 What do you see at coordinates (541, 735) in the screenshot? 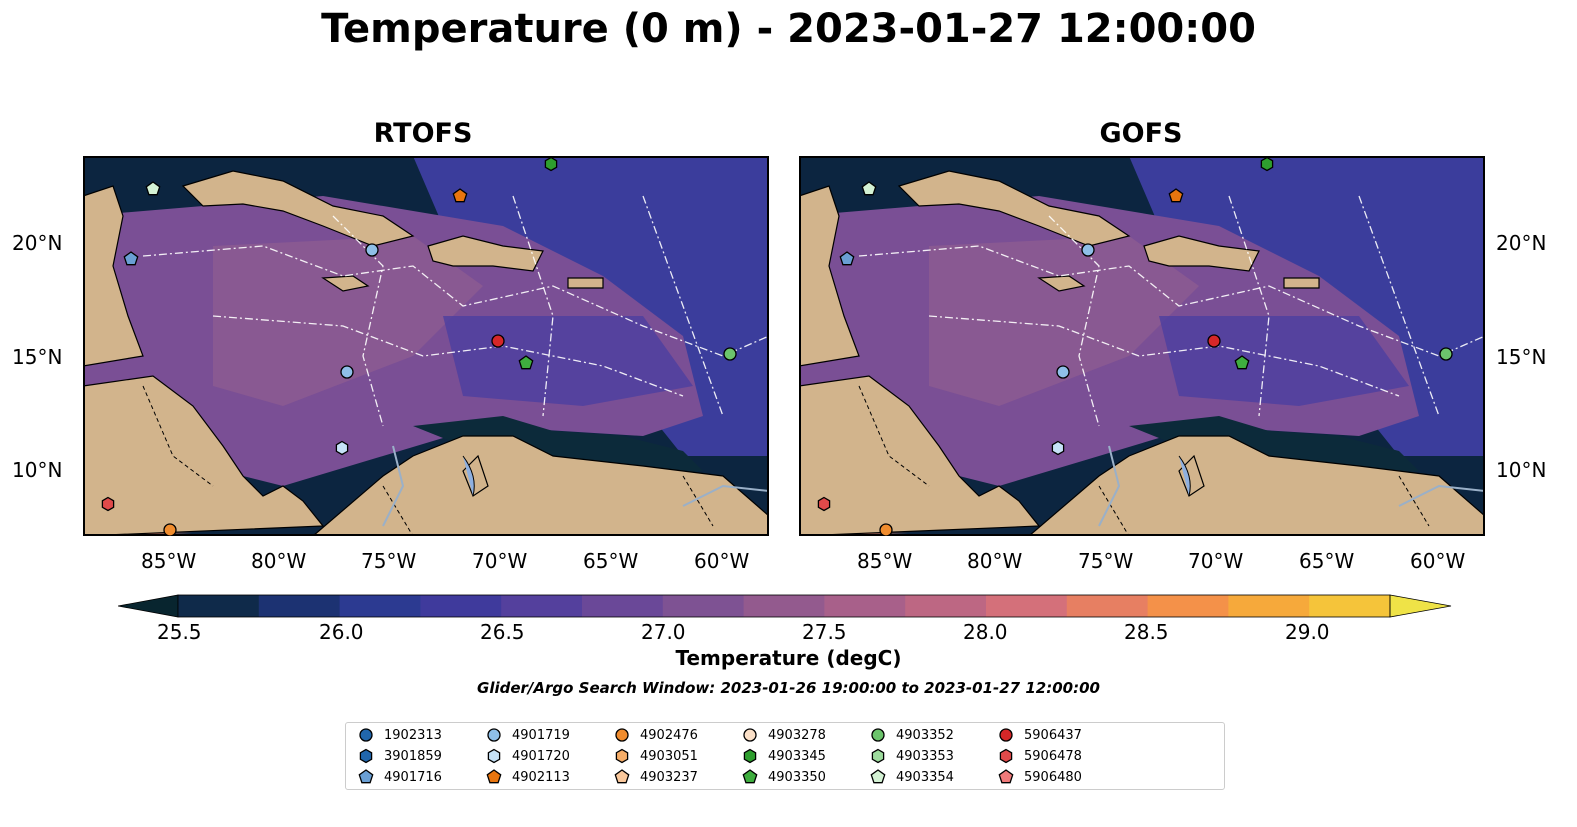
I see `legend-label: 4901719` at bounding box center [541, 735].